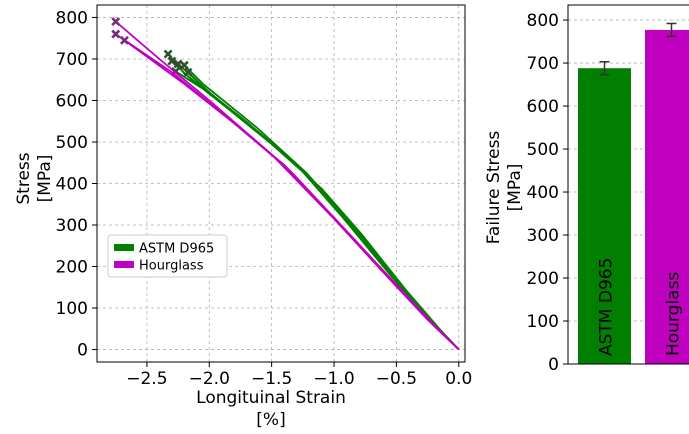 This screenshot has height=434, width=689. Describe the element at coordinates (494, 188) in the screenshot. I see `y-axis-label: Failure Stress` at that location.